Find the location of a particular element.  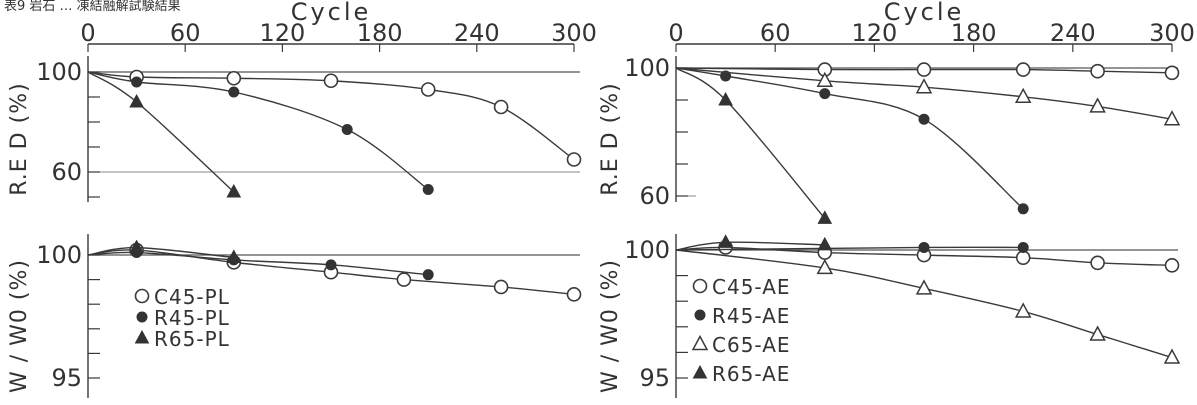

bottom-right-legend-marker-r45-ae is located at coordinates (700, 315).